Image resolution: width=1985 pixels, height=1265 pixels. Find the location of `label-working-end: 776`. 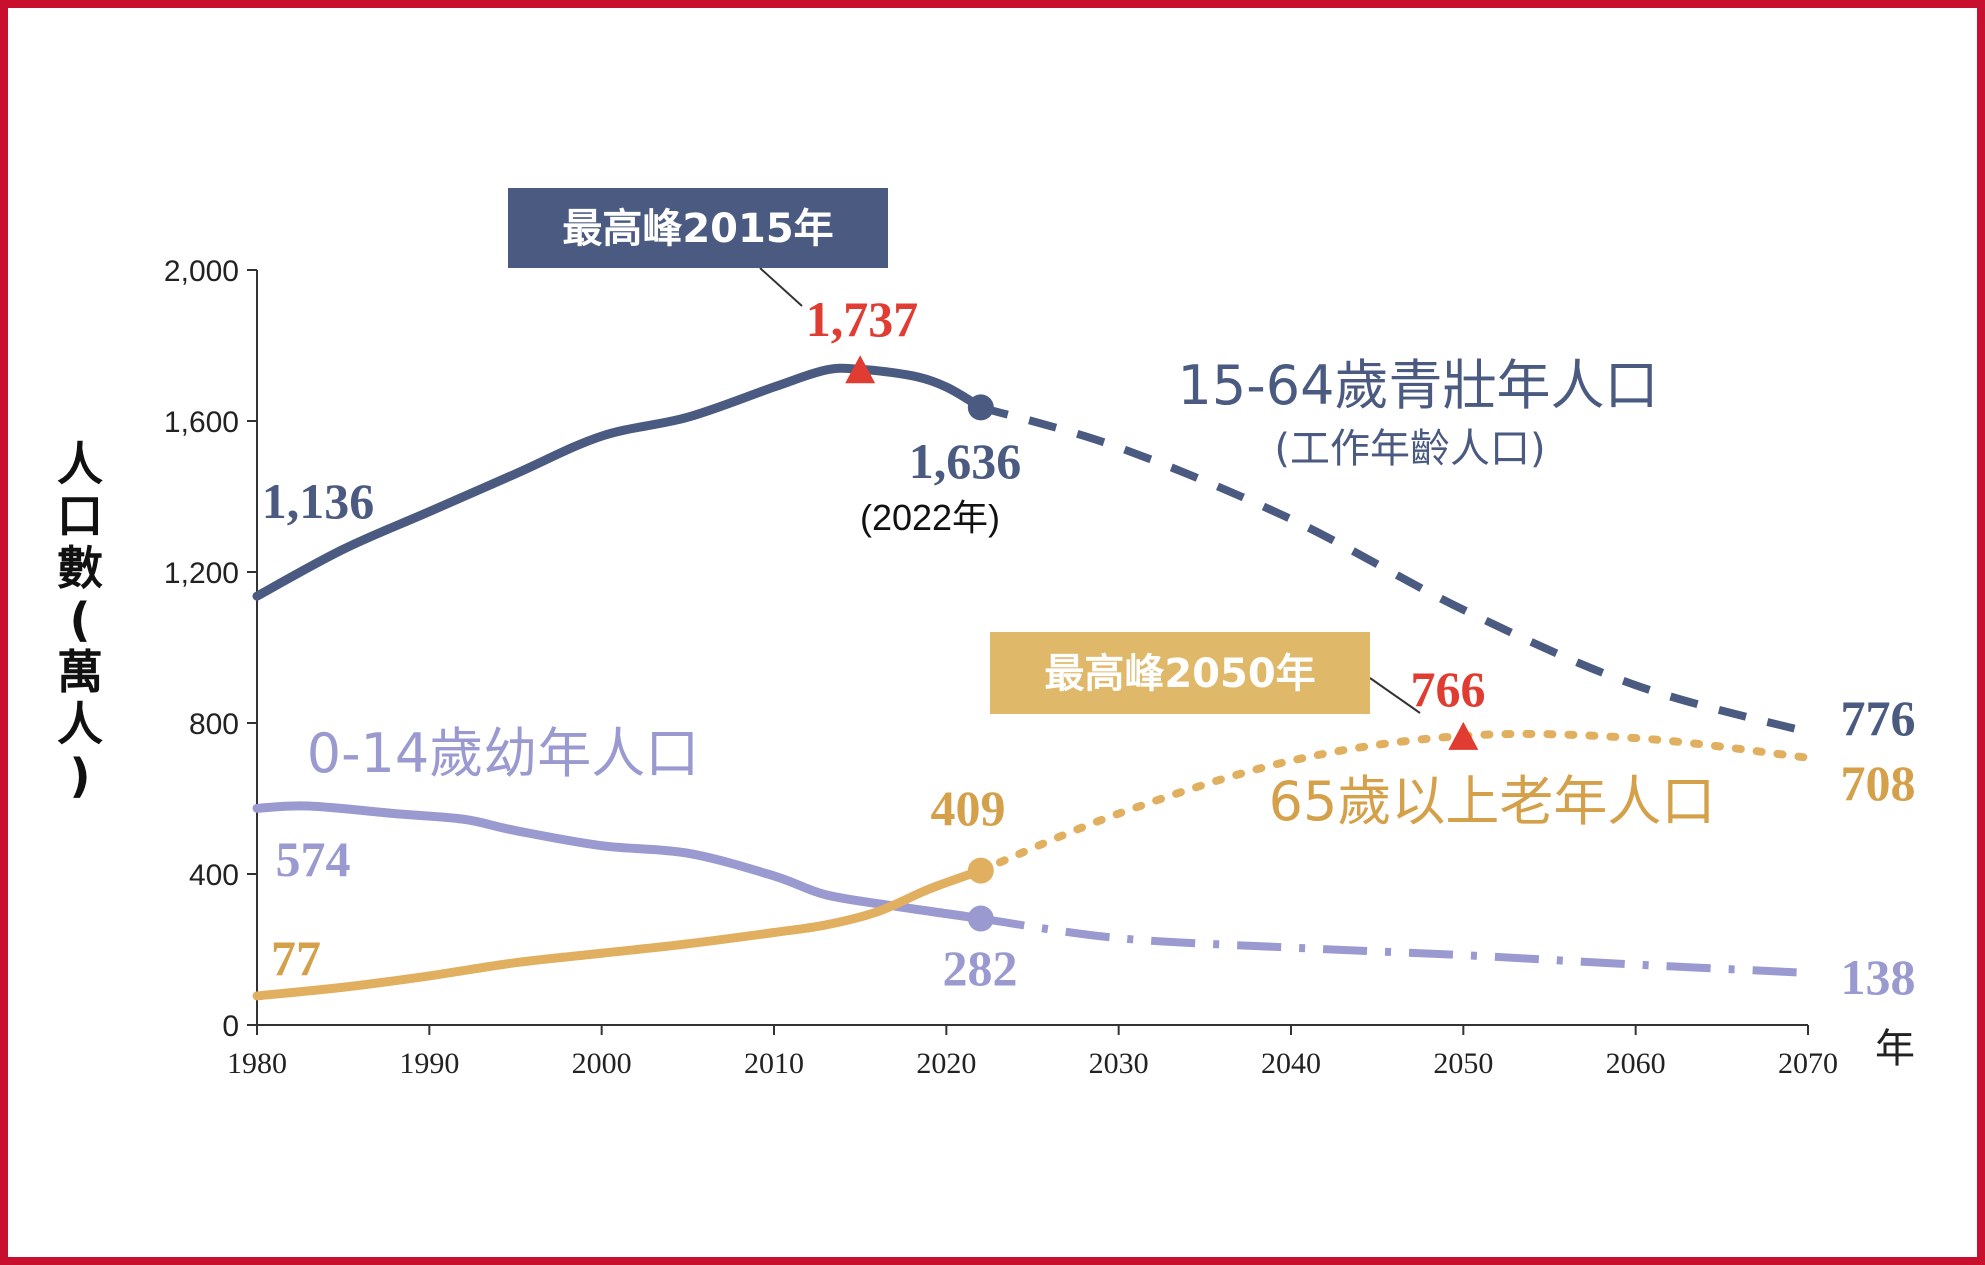

label-working-end: 776 is located at coordinates (1878, 718).